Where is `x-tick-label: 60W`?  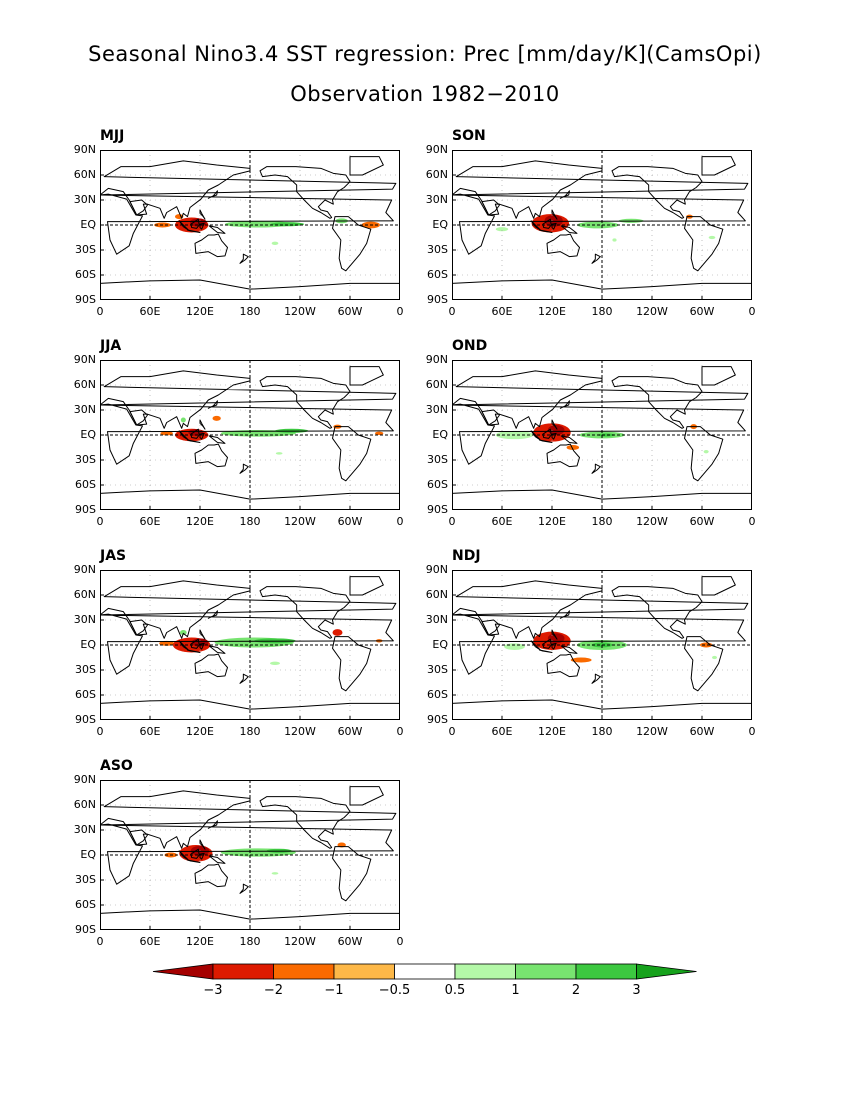
x-tick-label: 60W is located at coordinates (350, 311).